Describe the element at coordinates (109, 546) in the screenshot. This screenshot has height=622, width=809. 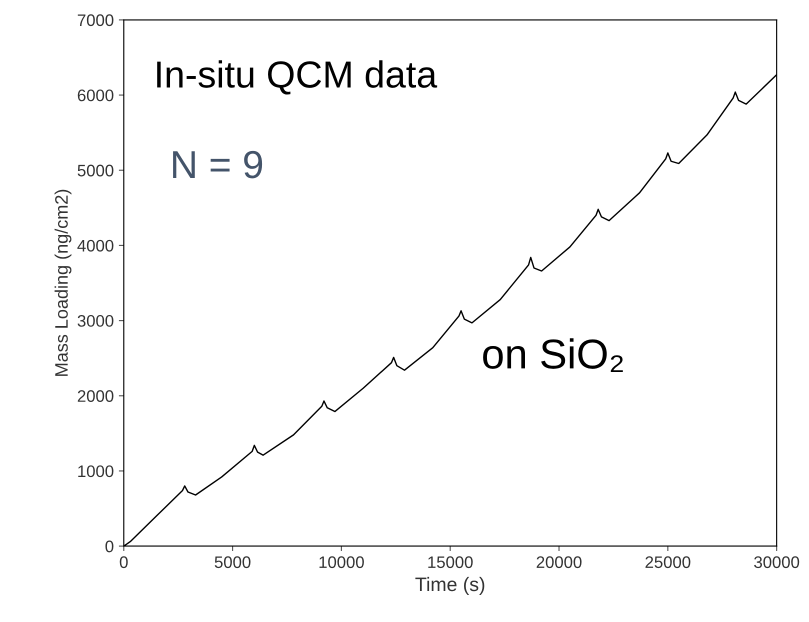
I see `y-tick-label: 0` at that location.